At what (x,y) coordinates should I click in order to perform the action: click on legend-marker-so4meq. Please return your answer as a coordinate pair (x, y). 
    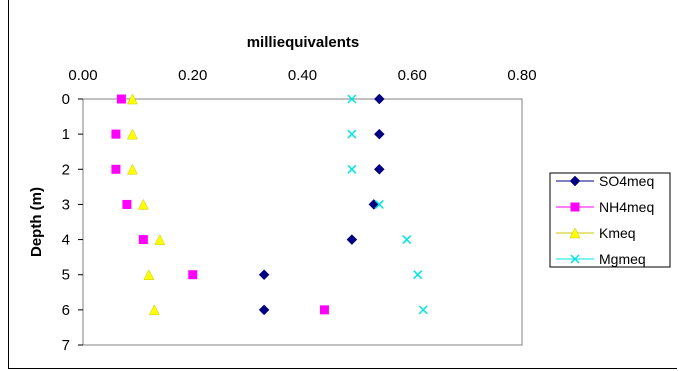
    Looking at the image, I should click on (575, 181).